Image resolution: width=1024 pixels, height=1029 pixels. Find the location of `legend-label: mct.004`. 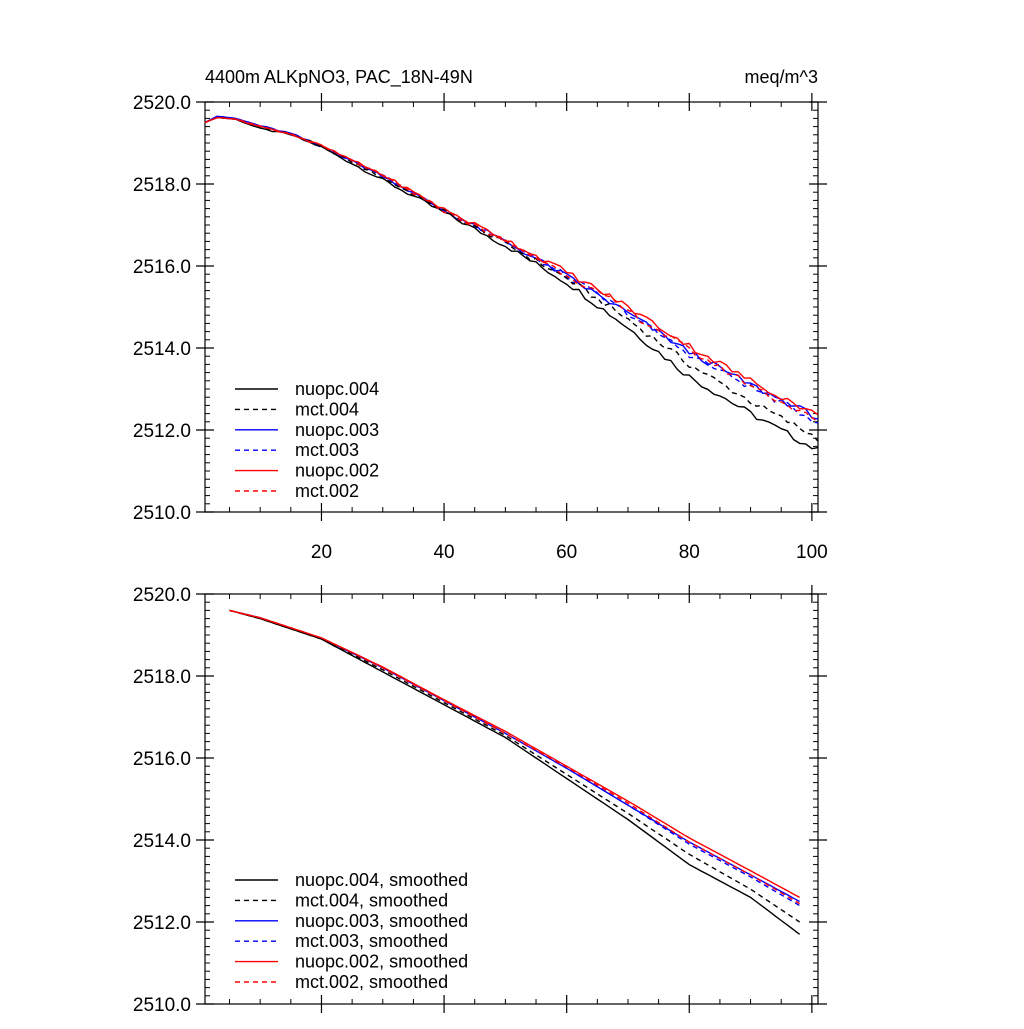

legend-label: mct.004 is located at coordinates (327, 409).